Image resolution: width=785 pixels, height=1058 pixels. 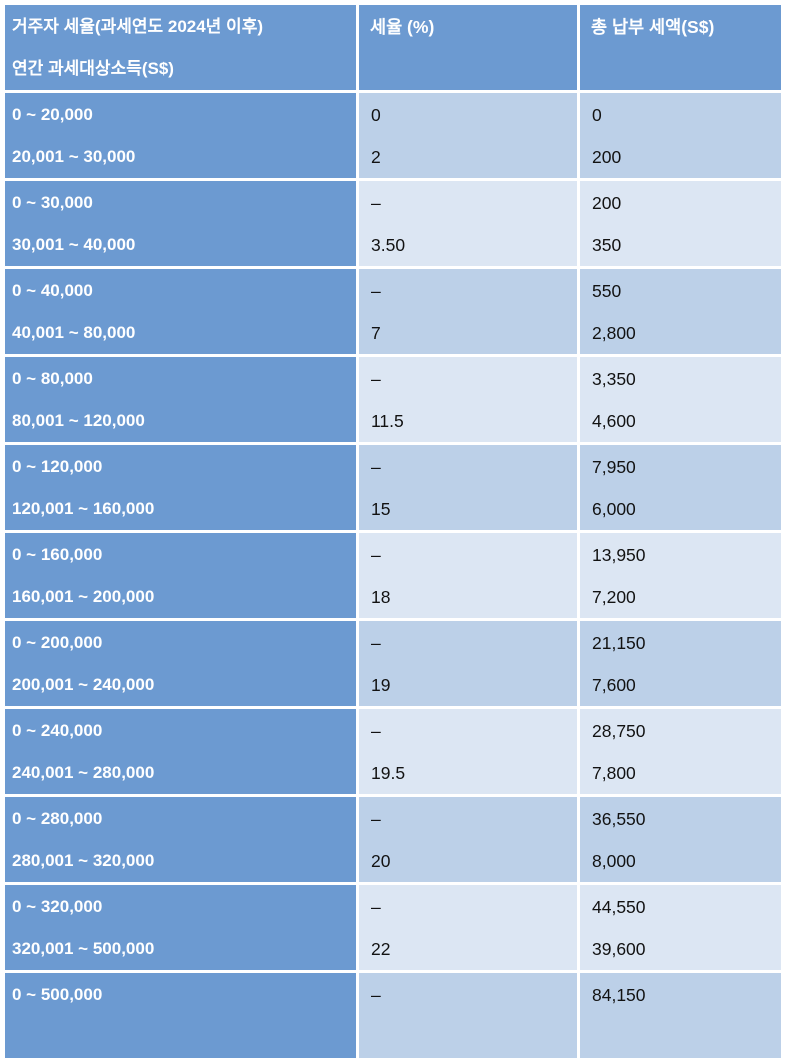 What do you see at coordinates (180, 311) in the screenshot?
I see `income-range-cell: 0 ~ 40,000 40,001 ~ 80,000` at bounding box center [180, 311].